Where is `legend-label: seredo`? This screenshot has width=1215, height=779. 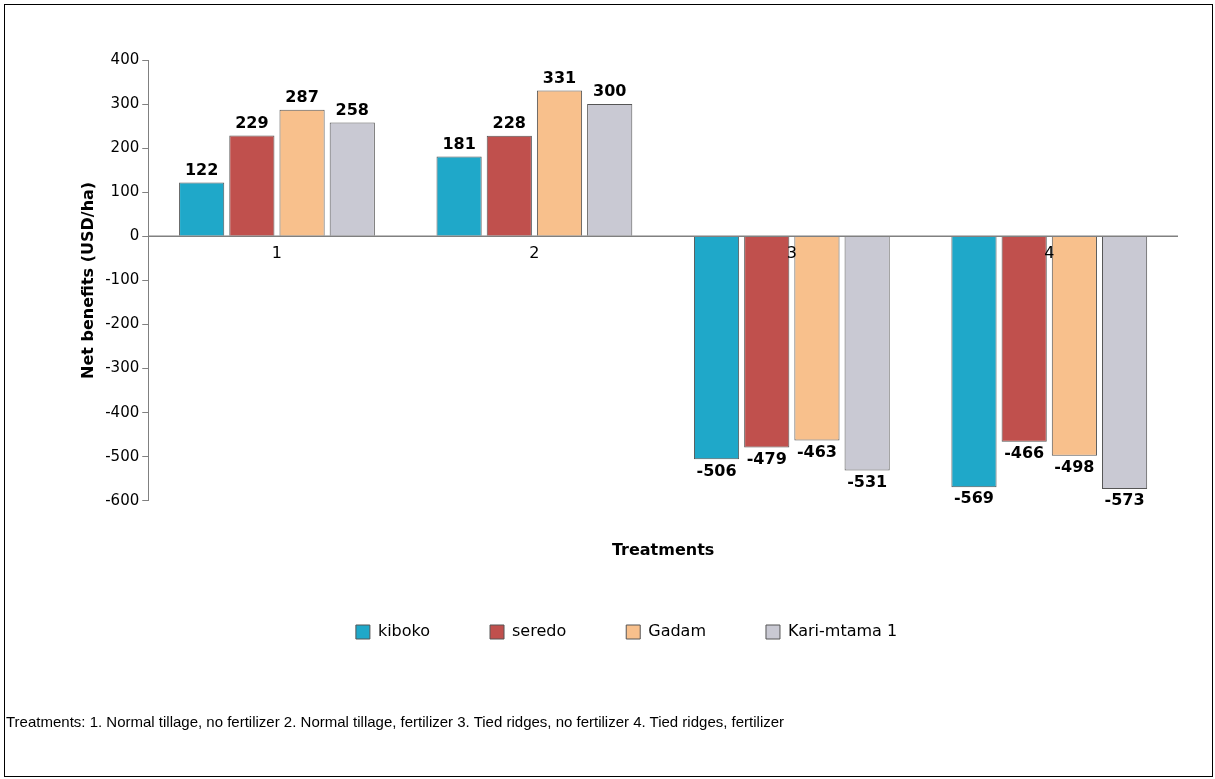 legend-label: seredo is located at coordinates (539, 631).